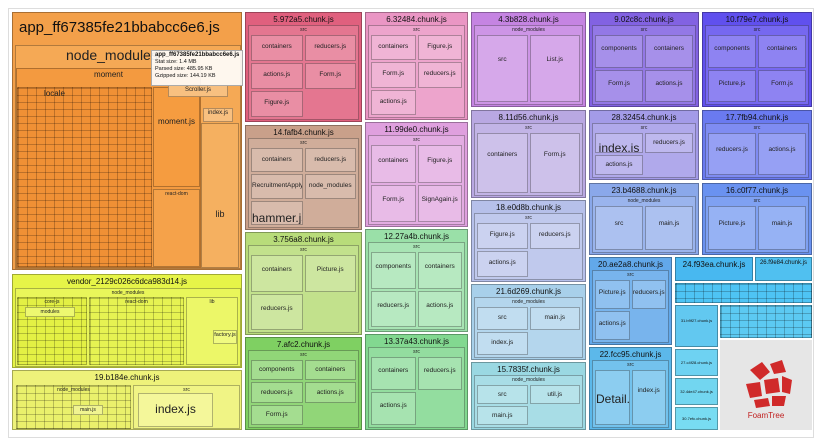 Image resolution: width=821 pixels, height=443 pixels. I want to click on chunk-title: 5.972a5.chunk.js, so click(303, 19).